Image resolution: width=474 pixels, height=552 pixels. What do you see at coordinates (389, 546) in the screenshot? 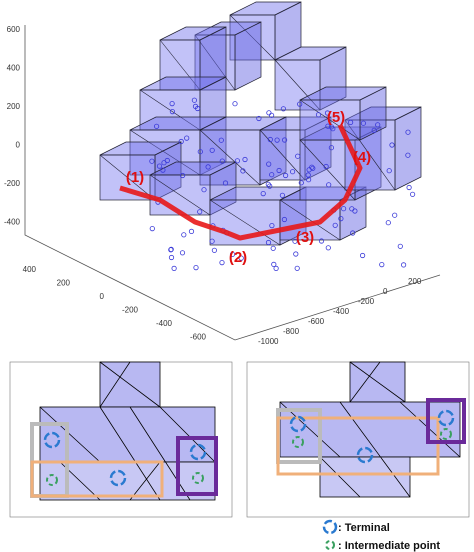
I see `legend-intermediate: : Intermediate point` at bounding box center [389, 546].